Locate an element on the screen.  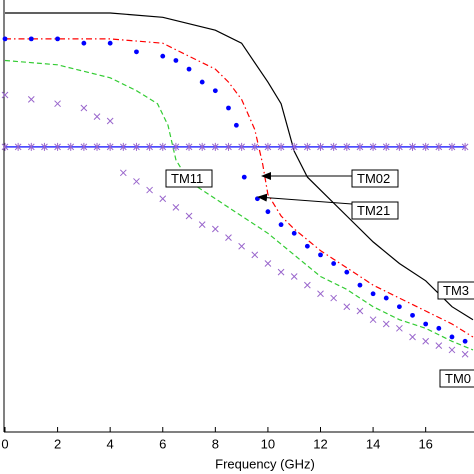
x-tick-label: 2 is located at coordinates (57, 443).